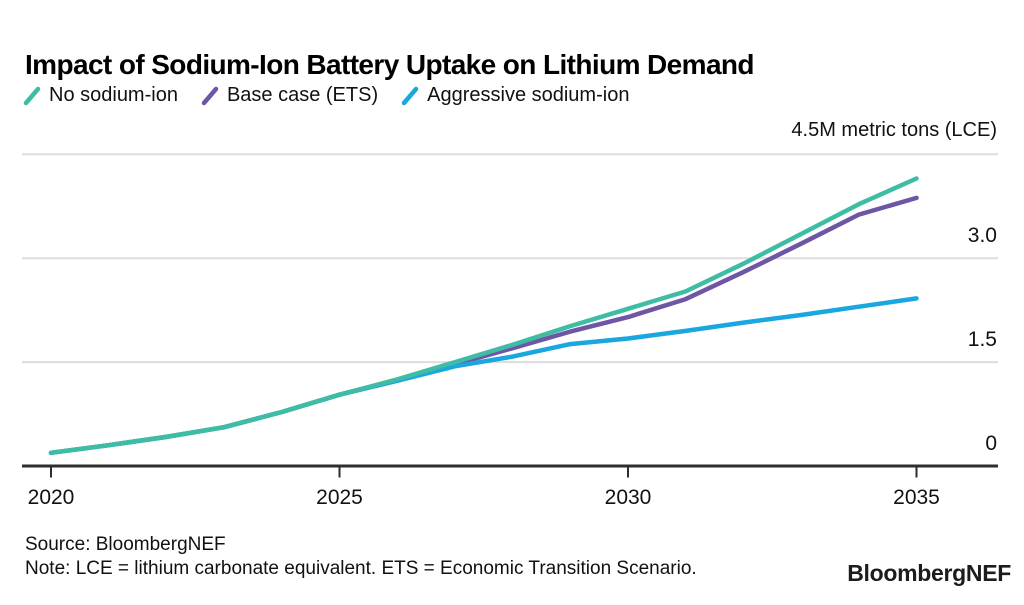 The width and height of the screenshot is (1024, 605). What do you see at coordinates (628, 497) in the screenshot?
I see `x-tick-label: 2030` at bounding box center [628, 497].